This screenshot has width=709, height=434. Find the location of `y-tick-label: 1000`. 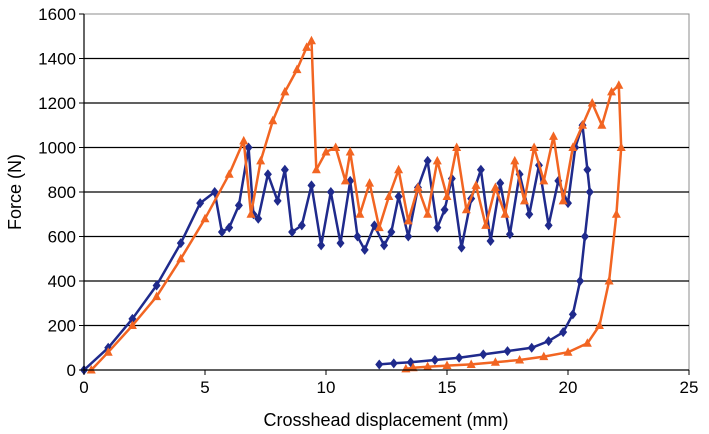

y-tick-label: 1000 is located at coordinates (57, 148).